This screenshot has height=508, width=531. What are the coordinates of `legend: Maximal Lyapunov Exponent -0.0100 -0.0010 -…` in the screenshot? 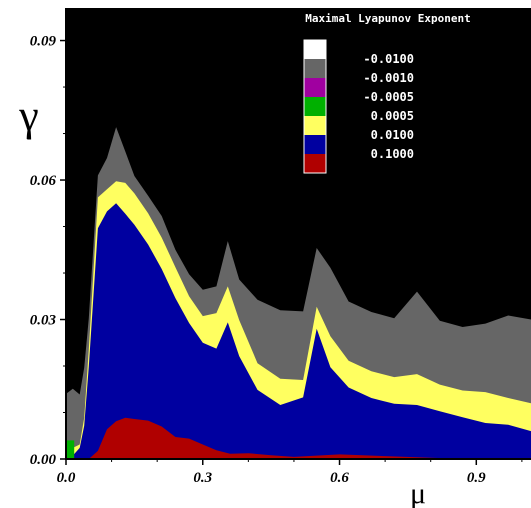 It's located at (387, 93).